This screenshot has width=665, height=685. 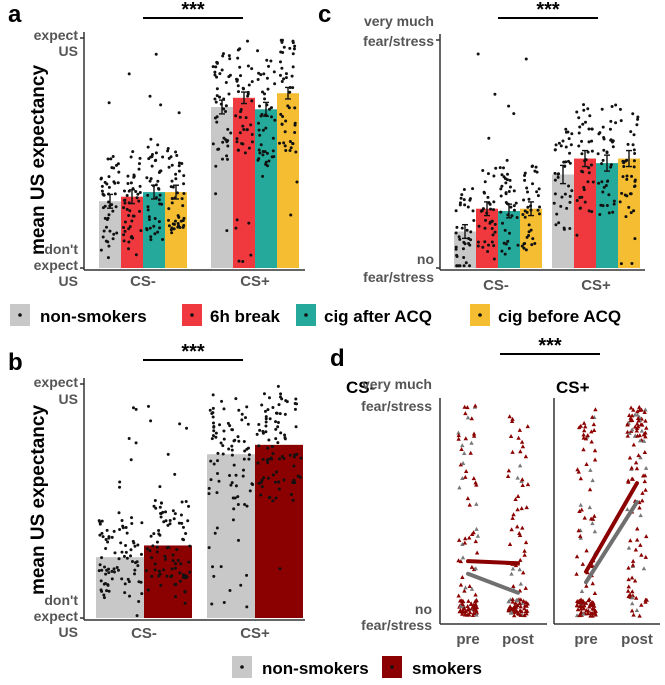 I want to click on bar-non-smokers-CS-, so click(x=110, y=234).